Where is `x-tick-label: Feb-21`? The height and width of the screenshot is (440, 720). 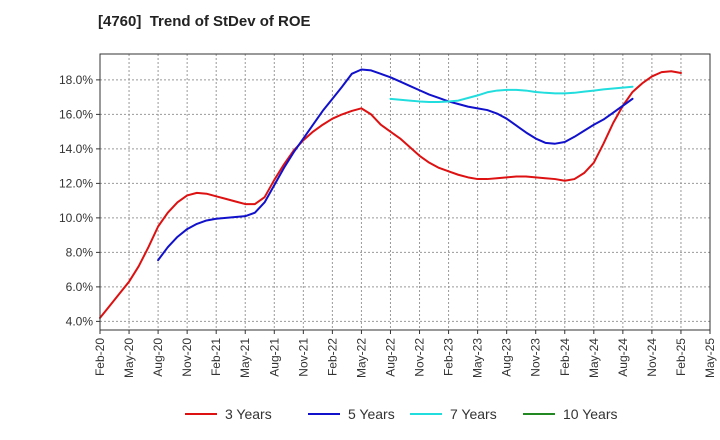 x-tick-label: Feb-21 is located at coordinates (216, 357).